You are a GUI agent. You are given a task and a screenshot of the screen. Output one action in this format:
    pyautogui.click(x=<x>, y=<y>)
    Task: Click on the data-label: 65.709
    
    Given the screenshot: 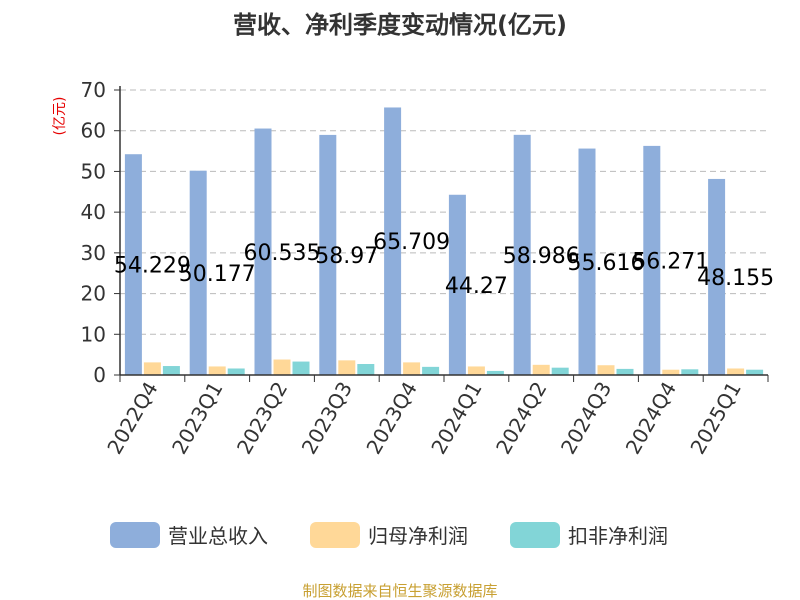 What is the action you would take?
    pyautogui.click(x=411, y=242)
    